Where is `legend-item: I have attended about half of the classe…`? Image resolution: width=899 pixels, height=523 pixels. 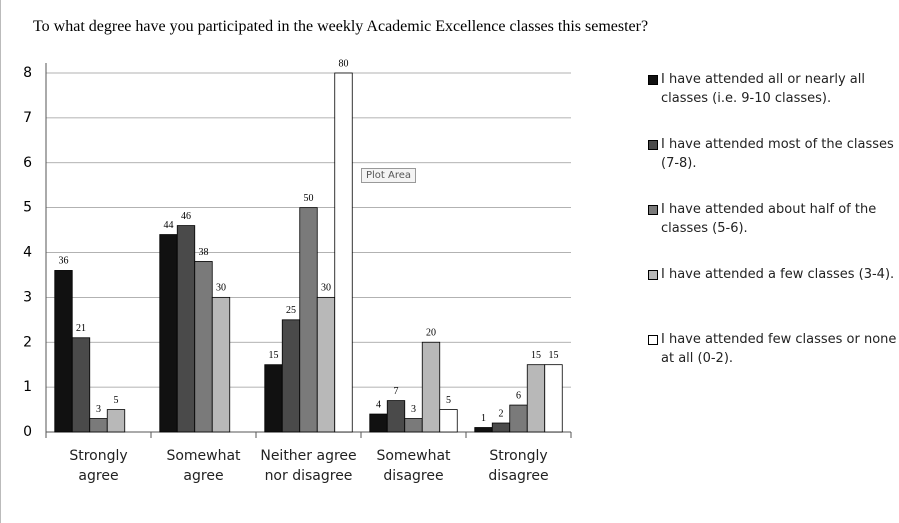
legend-item: I have attended about half of the classe… is located at coordinates (773, 219).